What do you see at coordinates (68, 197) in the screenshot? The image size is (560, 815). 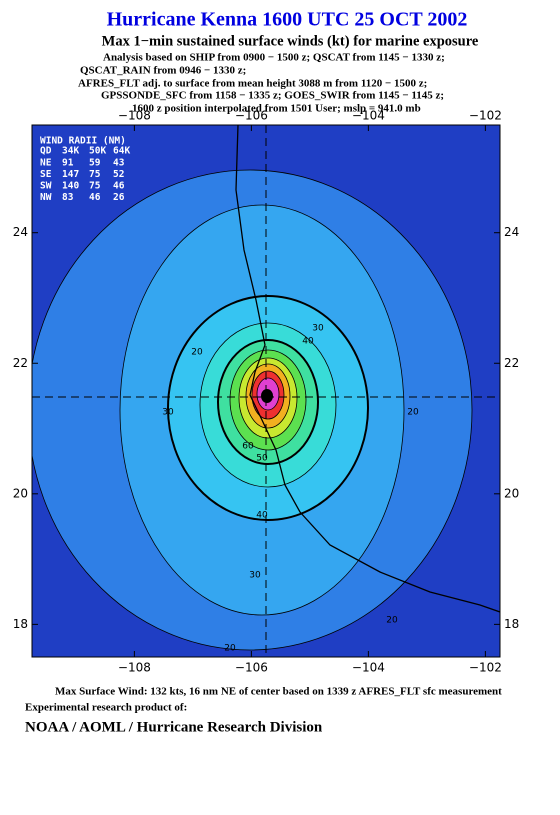 I see `wind-radii-cell: 83` at bounding box center [68, 197].